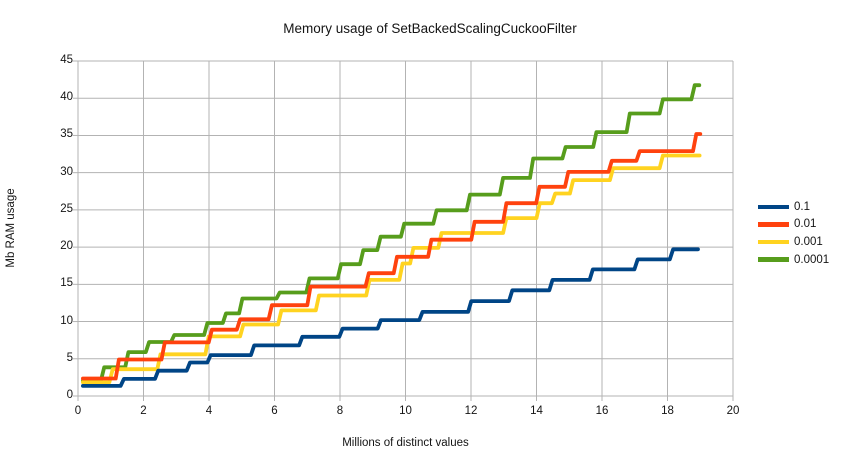  I want to click on x-tick-label: 8, so click(340, 411).